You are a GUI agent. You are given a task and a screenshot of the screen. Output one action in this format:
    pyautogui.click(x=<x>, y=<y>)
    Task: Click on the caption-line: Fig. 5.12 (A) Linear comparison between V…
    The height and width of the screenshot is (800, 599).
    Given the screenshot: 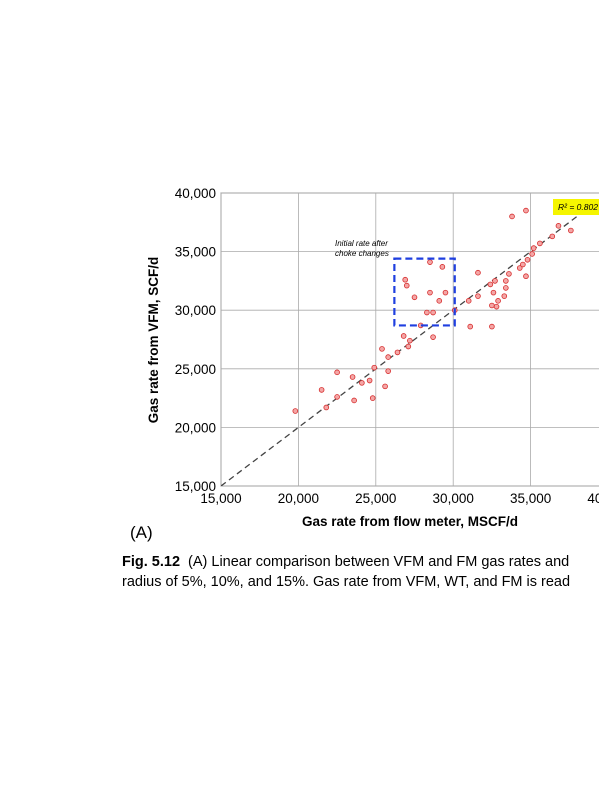 What is the action you would take?
    pyautogui.click(x=345, y=562)
    